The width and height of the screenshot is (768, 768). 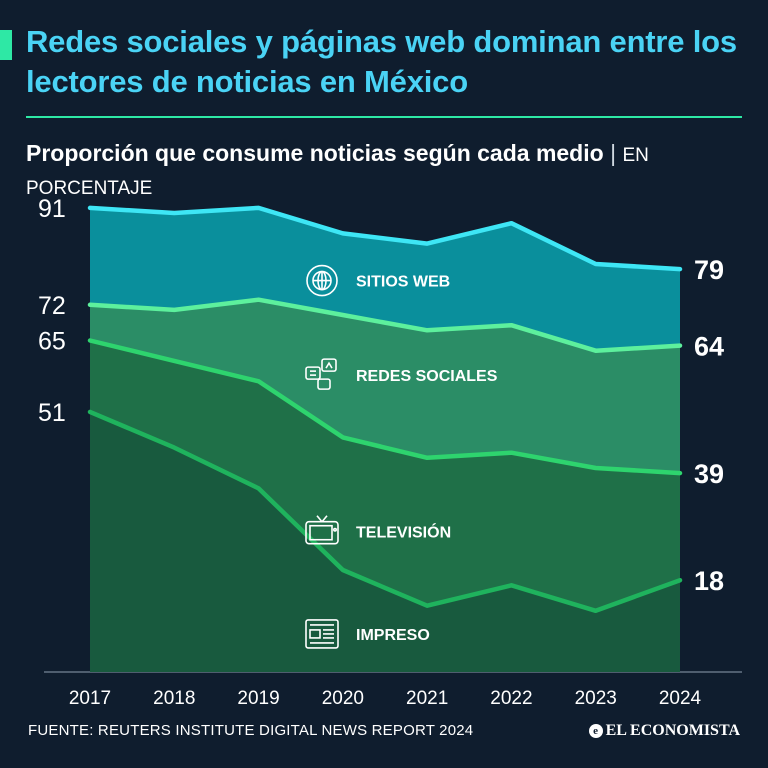 What do you see at coordinates (427, 376) in the screenshot?
I see `series-label: REDES SOCIALES` at bounding box center [427, 376].